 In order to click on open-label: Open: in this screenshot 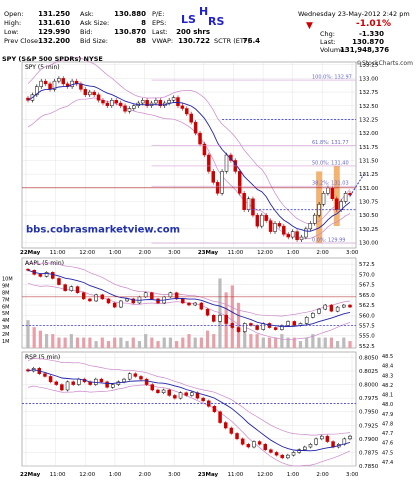, I will do `click(14, 14)`.